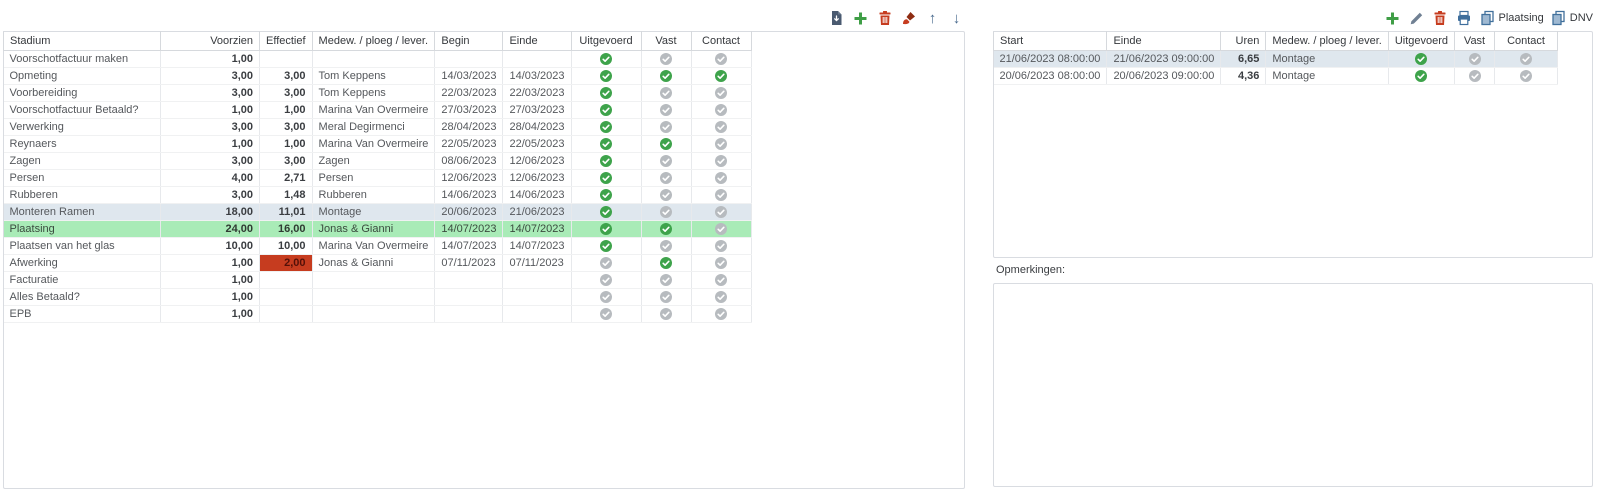 The image size is (1600, 501). What do you see at coordinates (210, 41) in the screenshot?
I see `column-header: Voorzien` at bounding box center [210, 41].